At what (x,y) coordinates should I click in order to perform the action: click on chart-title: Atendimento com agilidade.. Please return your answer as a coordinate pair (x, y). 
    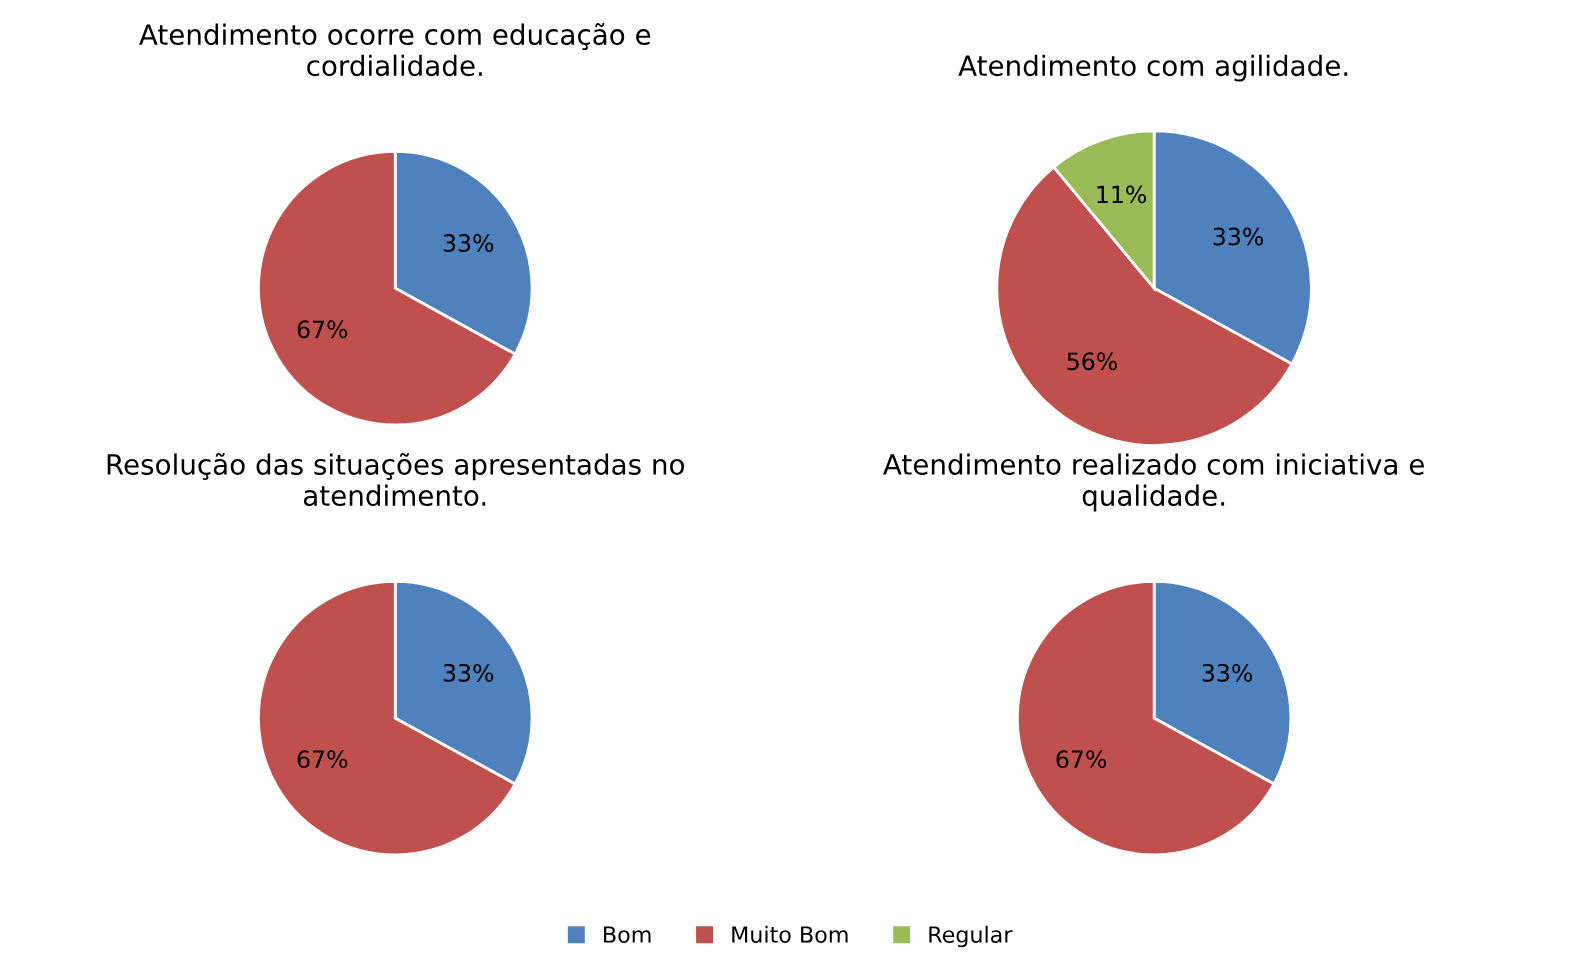
    Looking at the image, I should click on (1153, 68).